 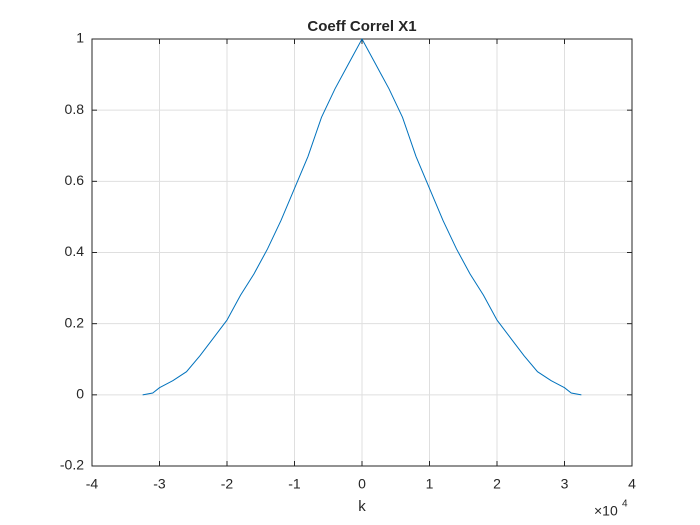 What do you see at coordinates (361, 26) in the screenshot?
I see `chart-title: Coeff Correl X1` at bounding box center [361, 26].